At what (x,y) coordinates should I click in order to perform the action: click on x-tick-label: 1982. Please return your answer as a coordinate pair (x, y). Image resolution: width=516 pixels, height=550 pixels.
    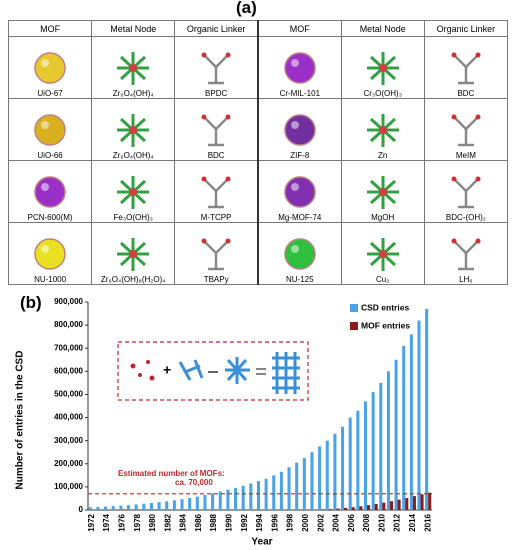
    Looking at the image, I should click on (167, 522).